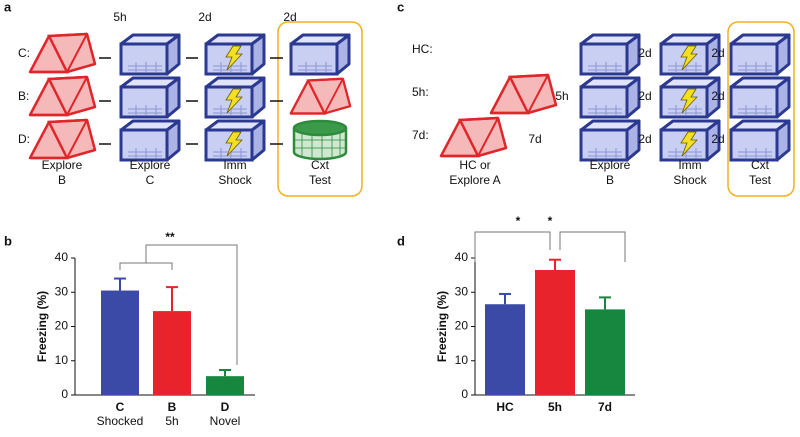 This screenshot has height=437, width=800. Describe the element at coordinates (24, 139) in the screenshot. I see `row-label: D:` at that location.